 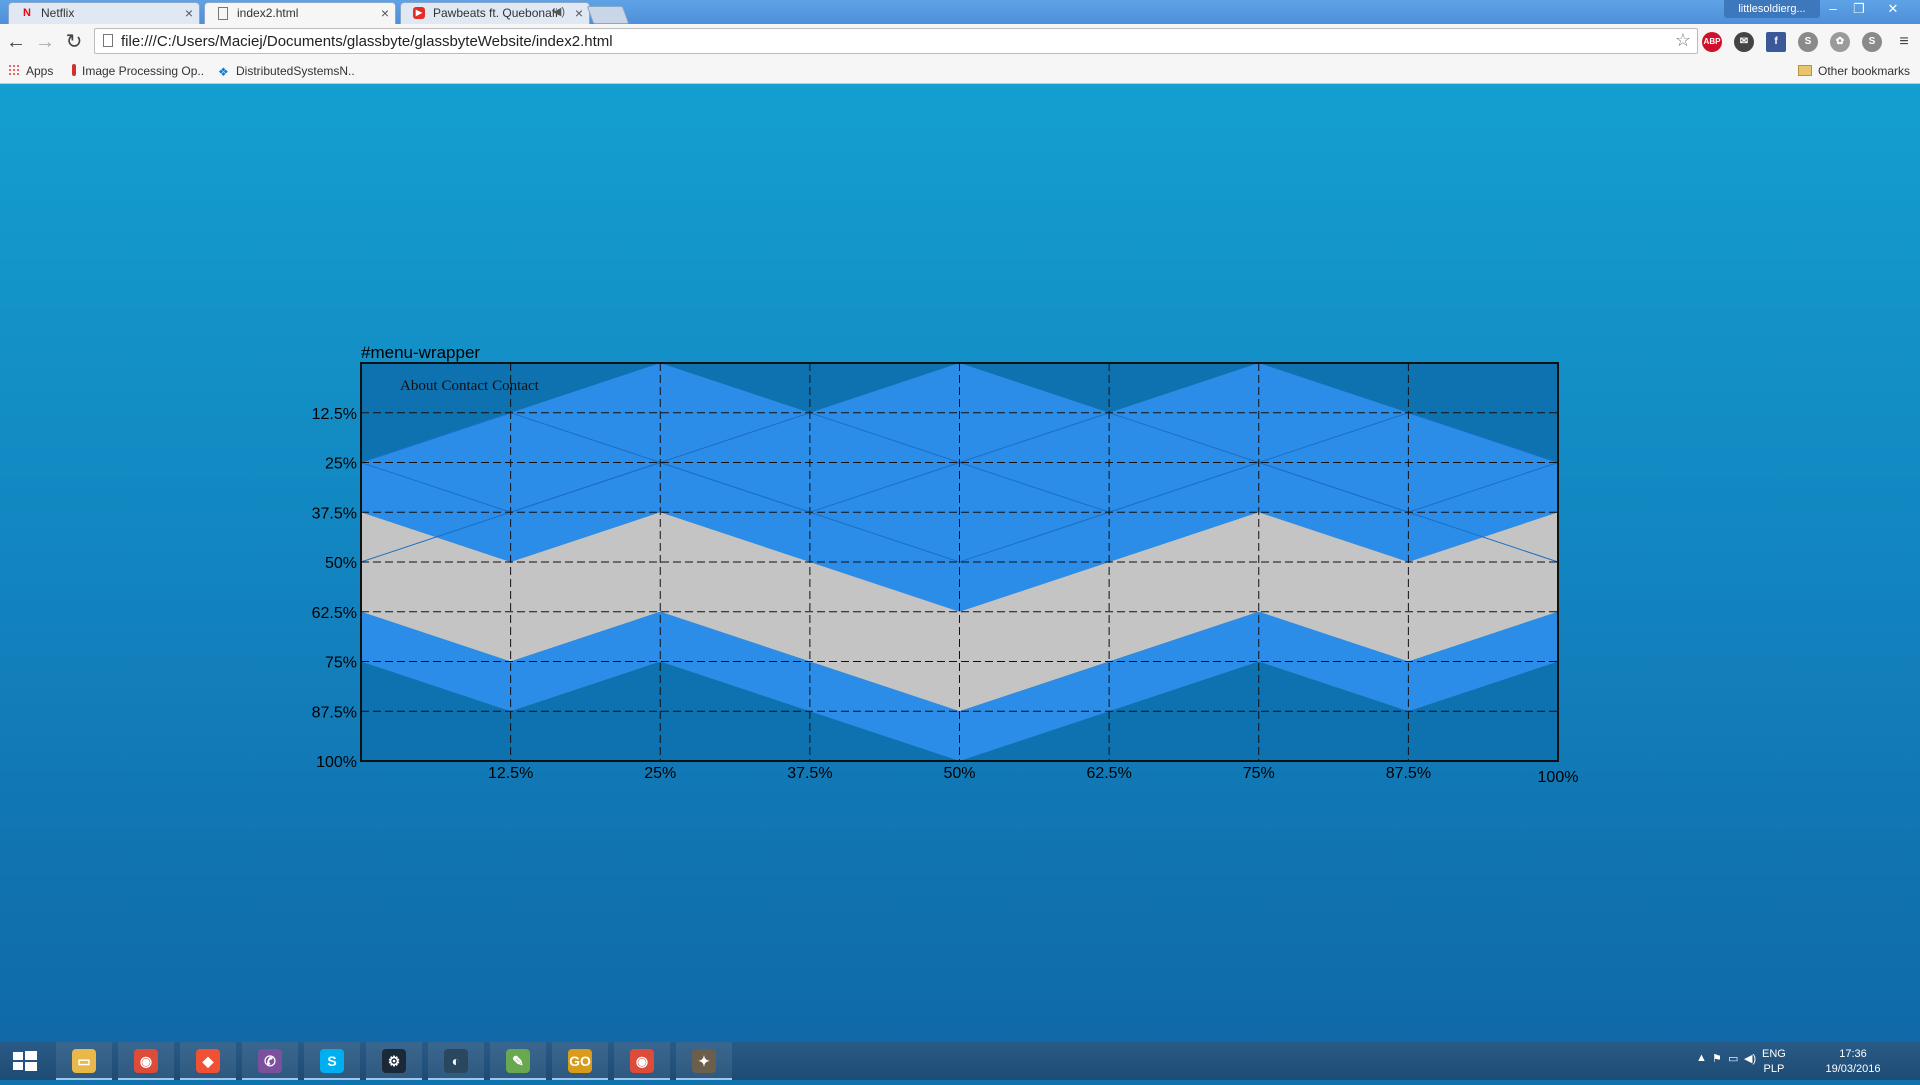 I want to click on git-icon: ◆, so click(x=208, y=1061).